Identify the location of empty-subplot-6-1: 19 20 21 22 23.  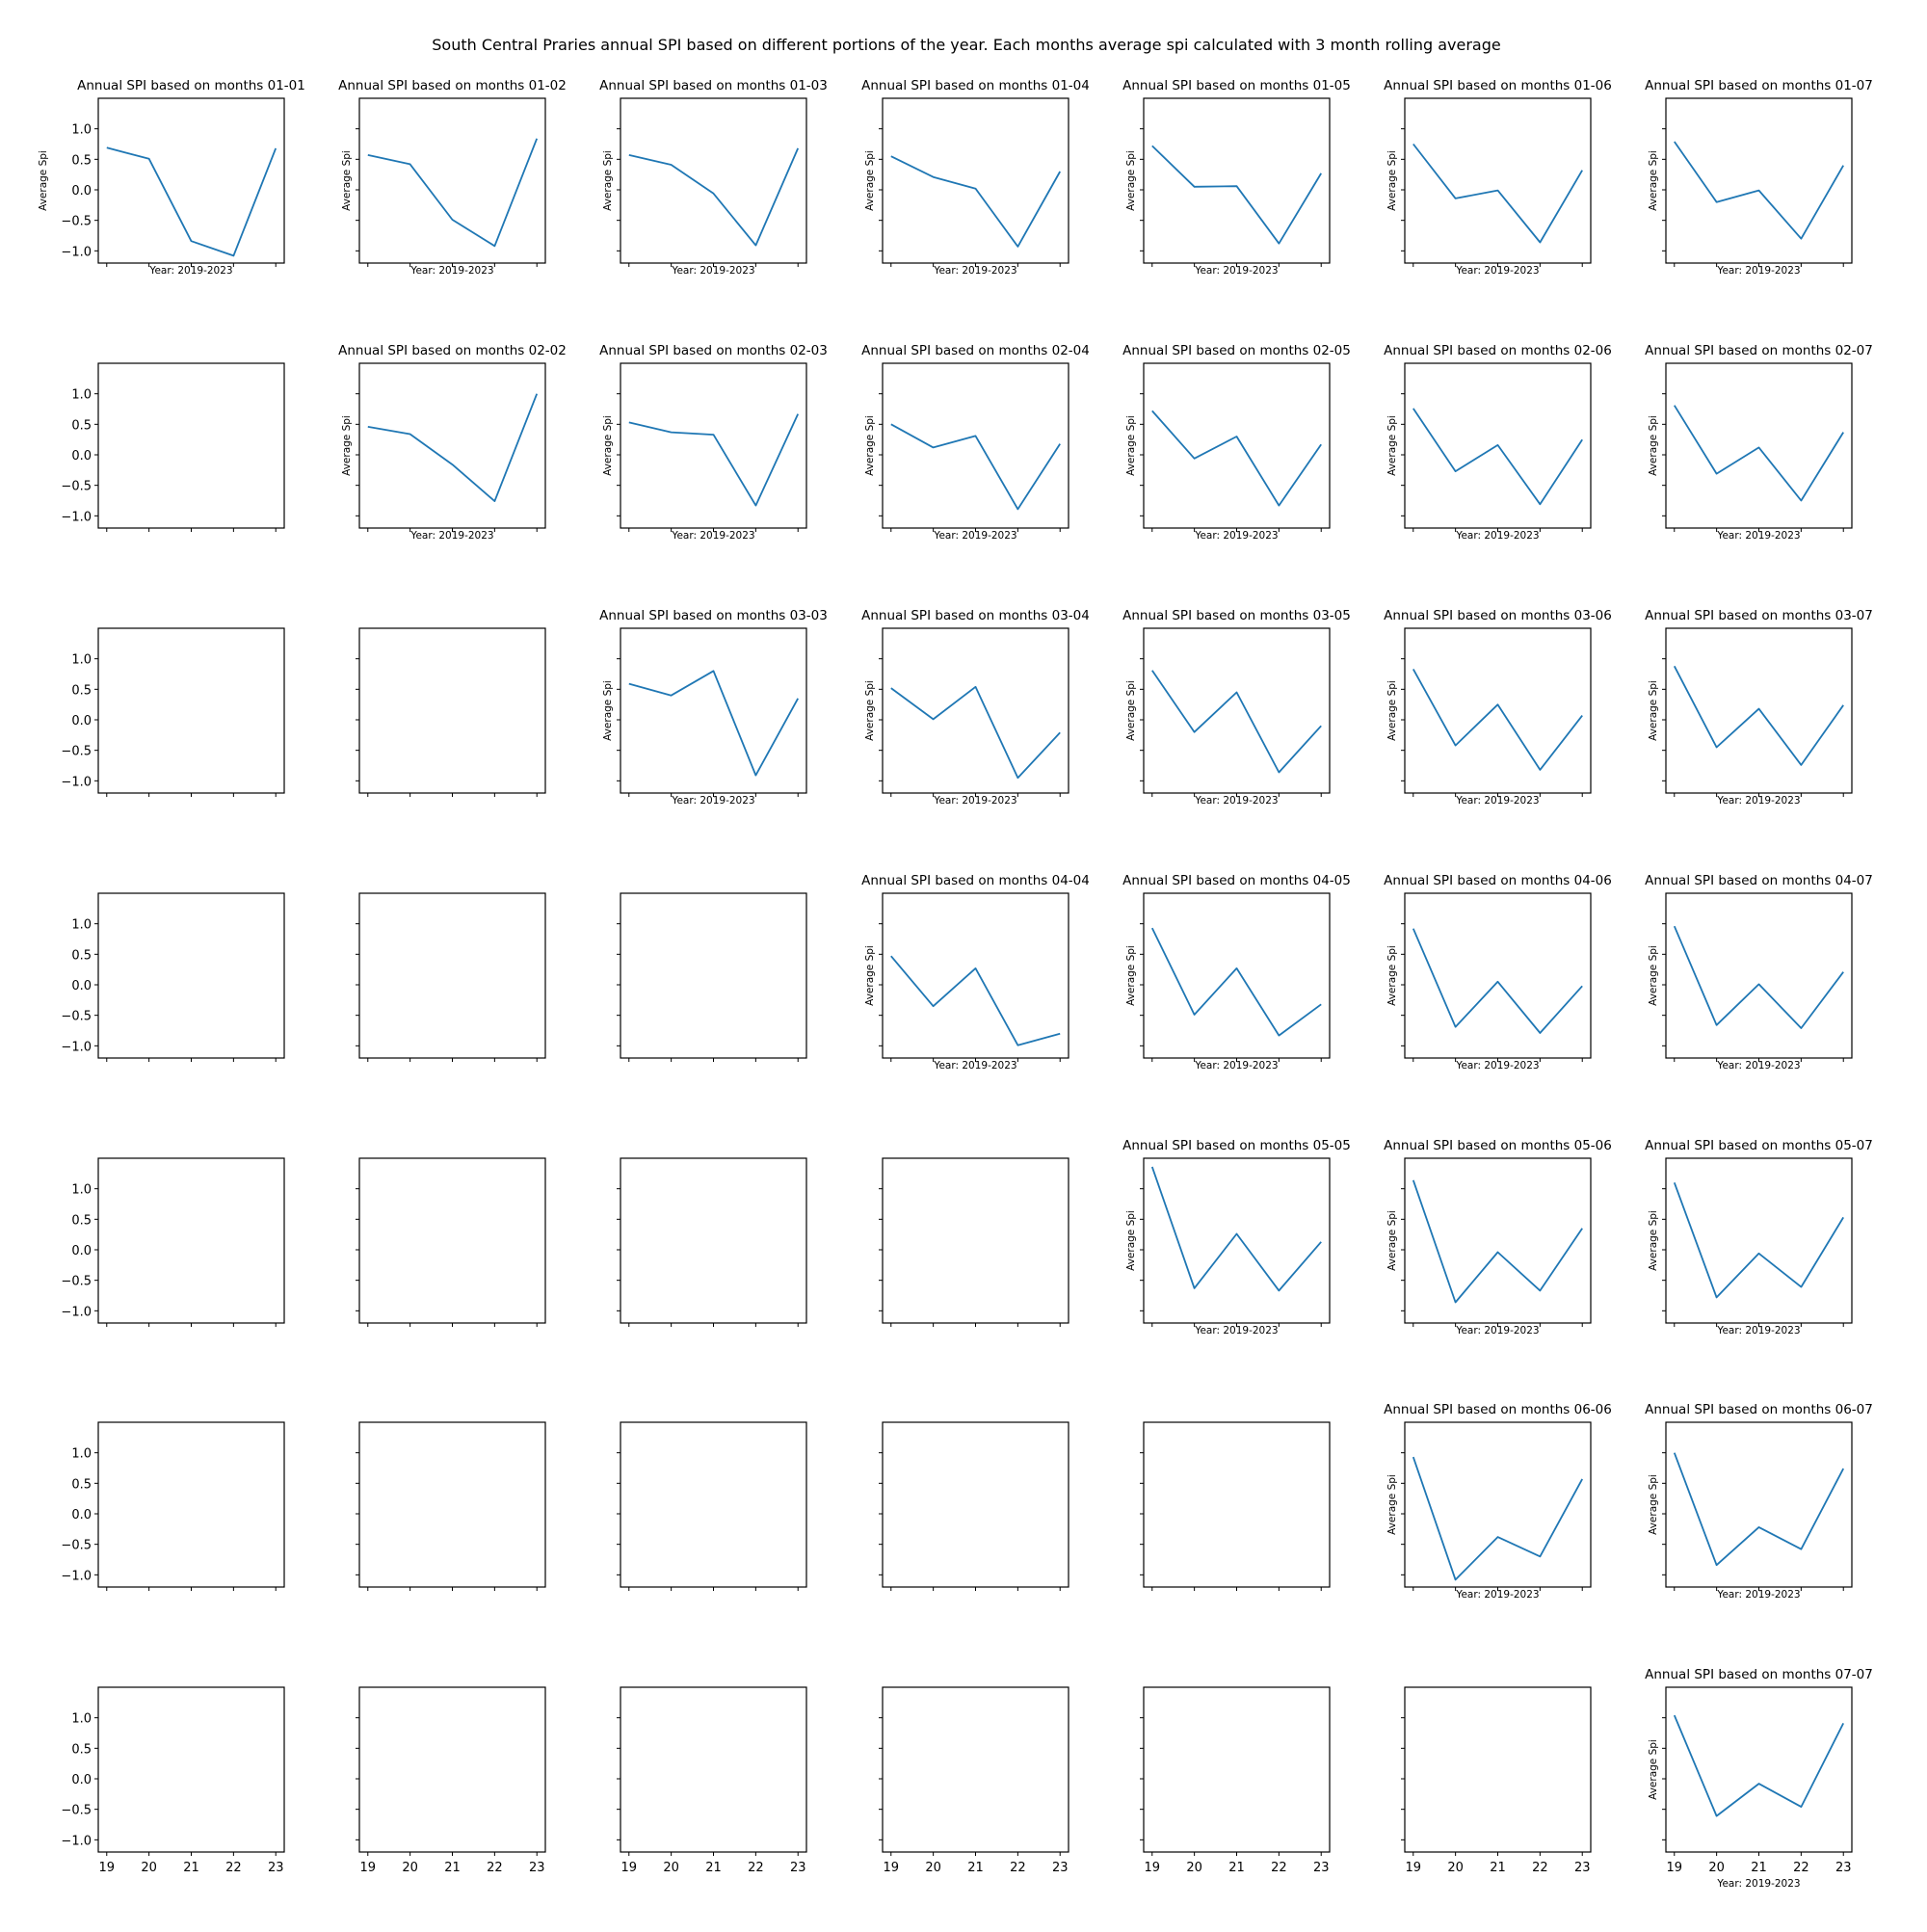
(451, 1780).